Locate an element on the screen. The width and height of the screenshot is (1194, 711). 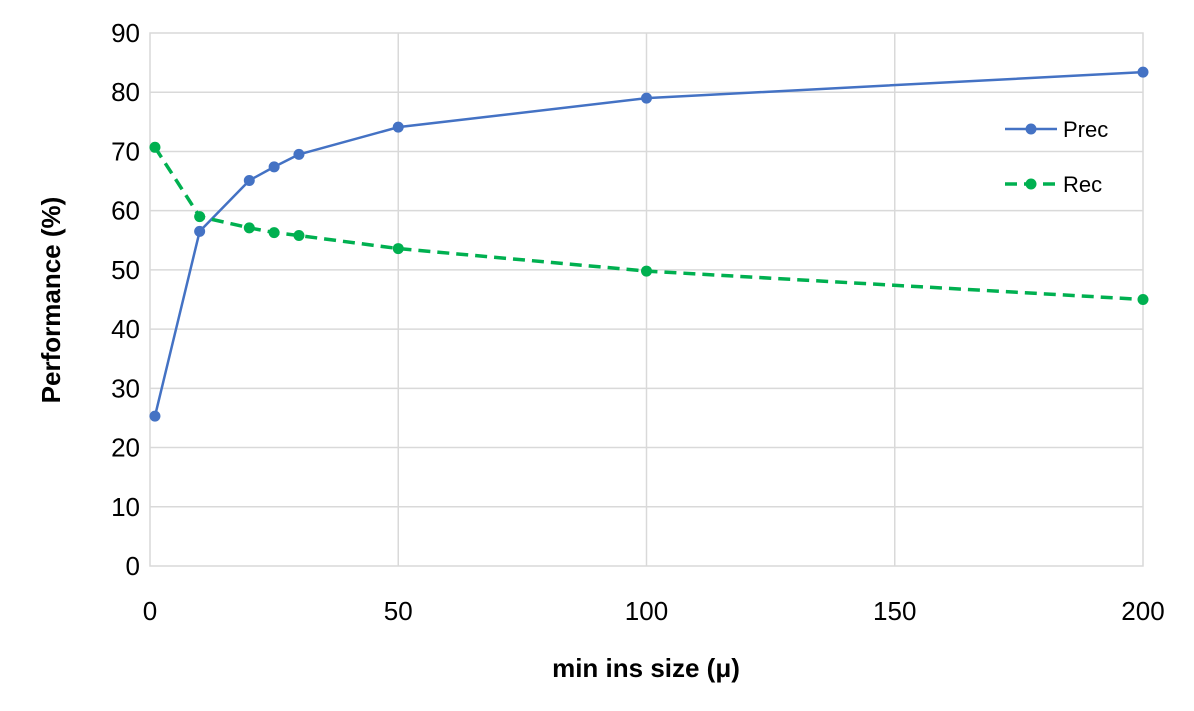
y-tick-label: 30 is located at coordinates (125, 388).